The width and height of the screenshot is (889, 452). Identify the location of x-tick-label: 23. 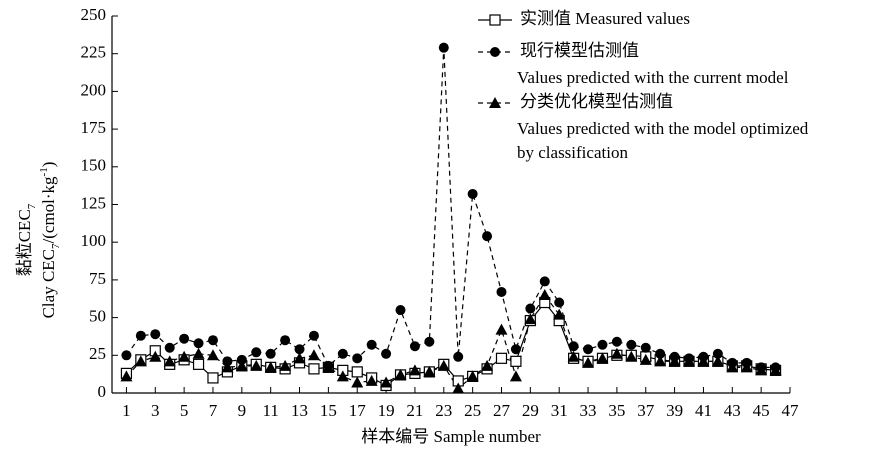
(443, 410).